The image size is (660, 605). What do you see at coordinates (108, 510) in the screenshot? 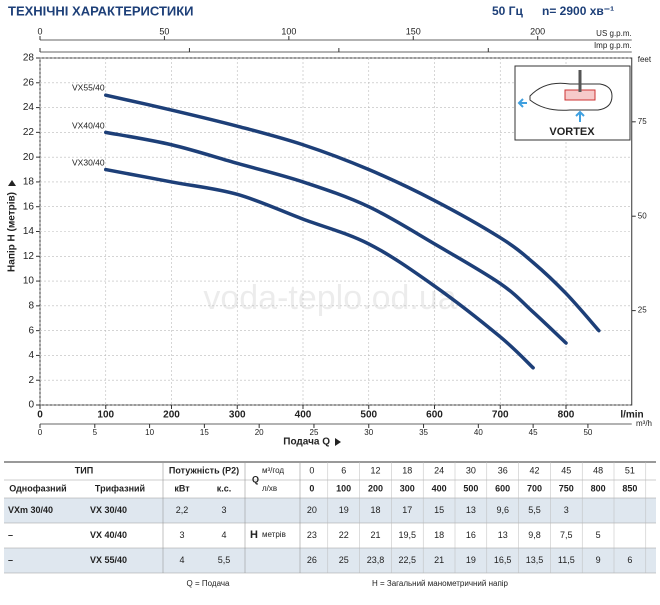
I see `model-three: VX 30/40` at bounding box center [108, 510].